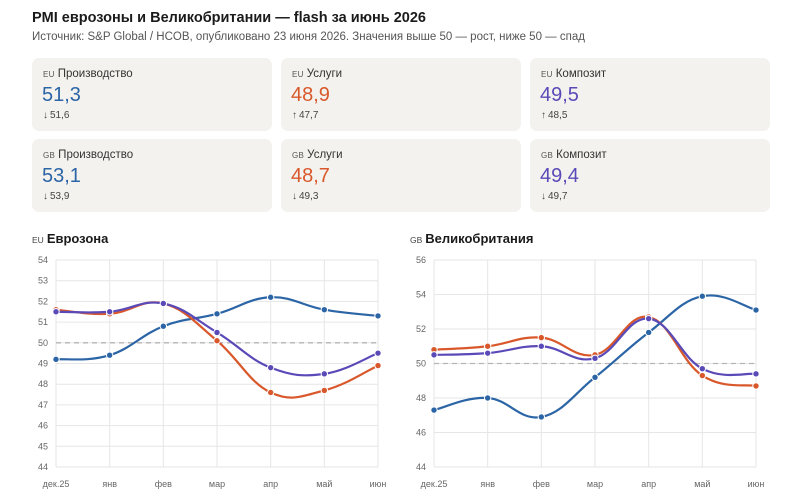 The width and height of the screenshot is (798, 498). Describe the element at coordinates (310, 95) in the screenshot. I see `card-value: 48,9` at that location.